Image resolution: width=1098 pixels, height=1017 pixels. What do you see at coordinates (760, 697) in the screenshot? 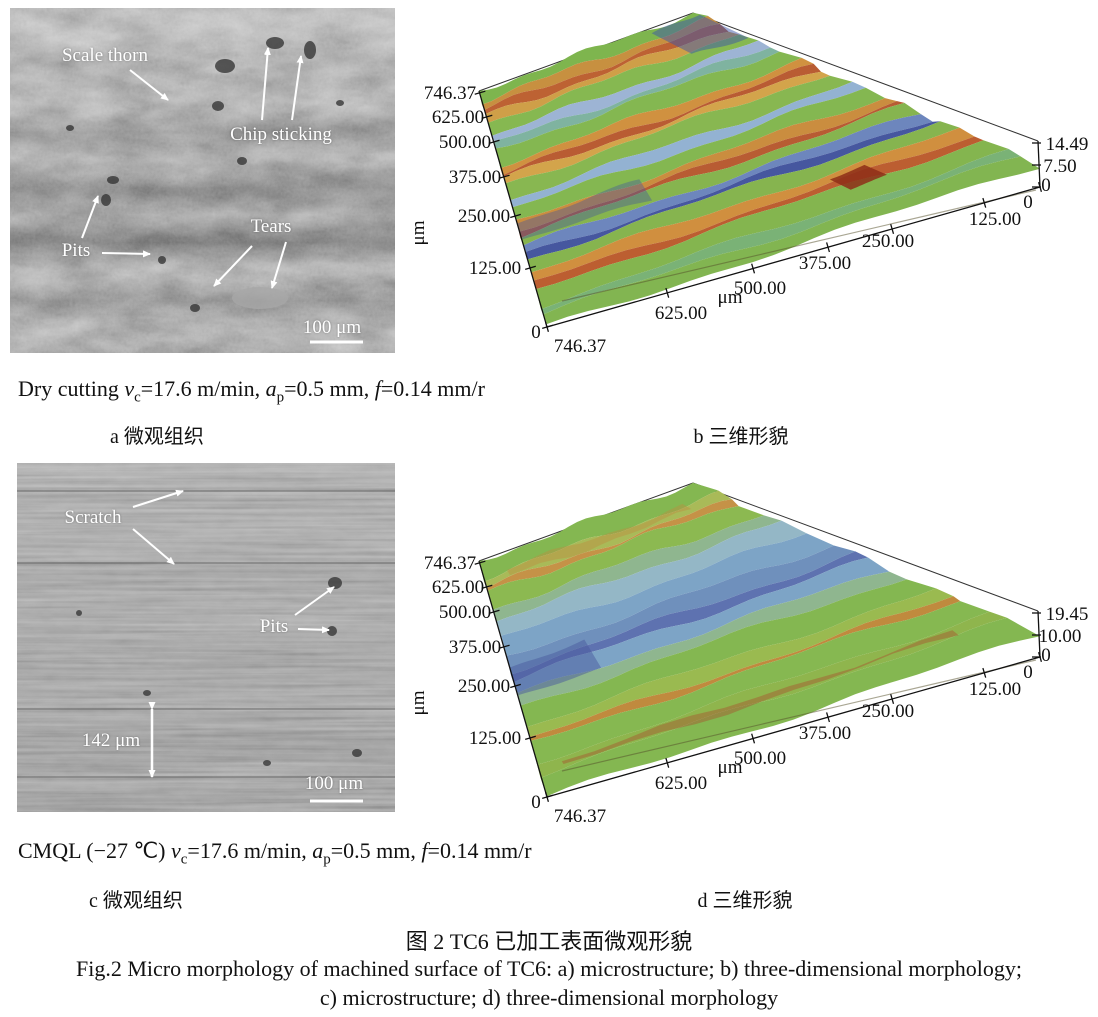
I see `surface-accent` at bounding box center [760, 697].